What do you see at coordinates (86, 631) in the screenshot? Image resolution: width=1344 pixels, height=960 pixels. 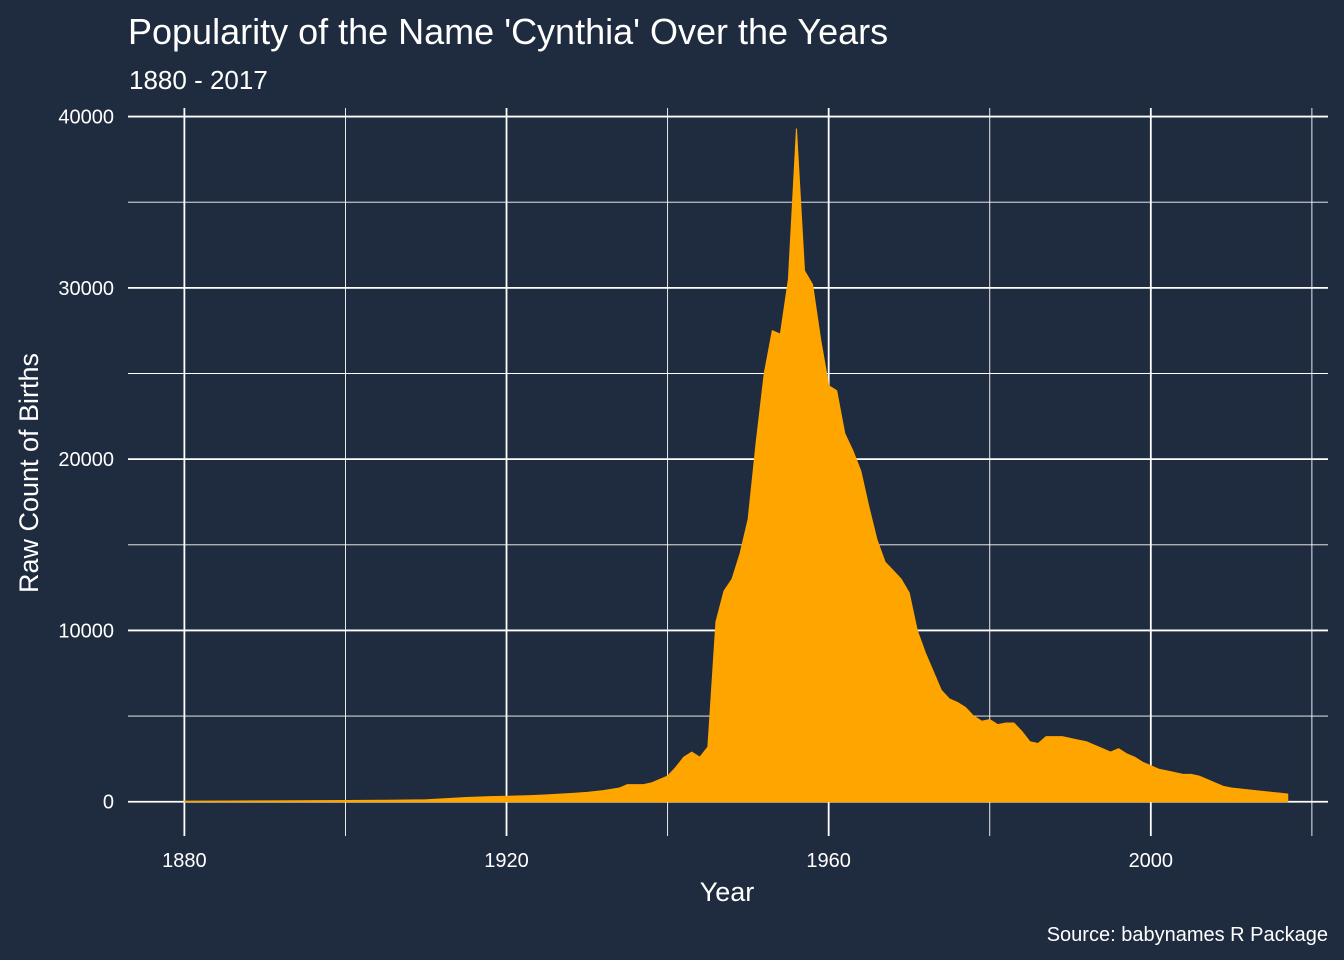 I see `y-tick-label: 10000` at bounding box center [86, 631].